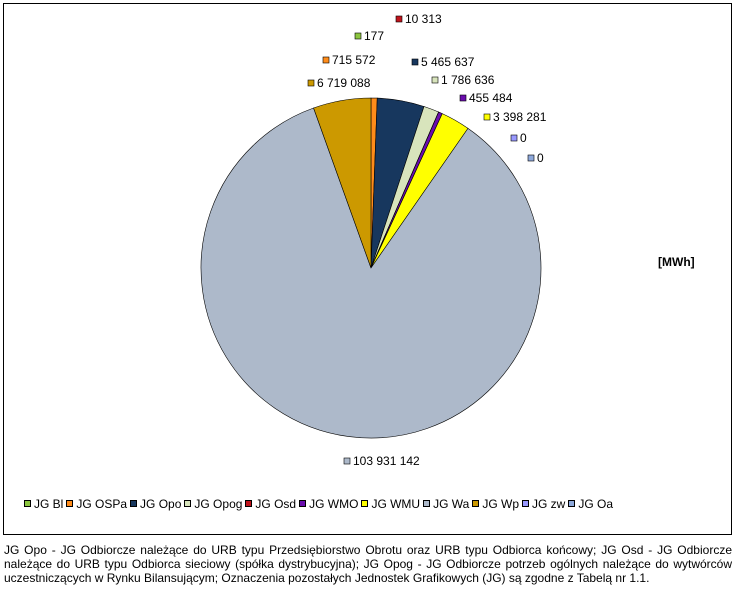 Image resolution: width=736 pixels, height=607 pixels. What do you see at coordinates (344, 83) in the screenshot?
I see `data-label-text: 6 719 088` at bounding box center [344, 83].